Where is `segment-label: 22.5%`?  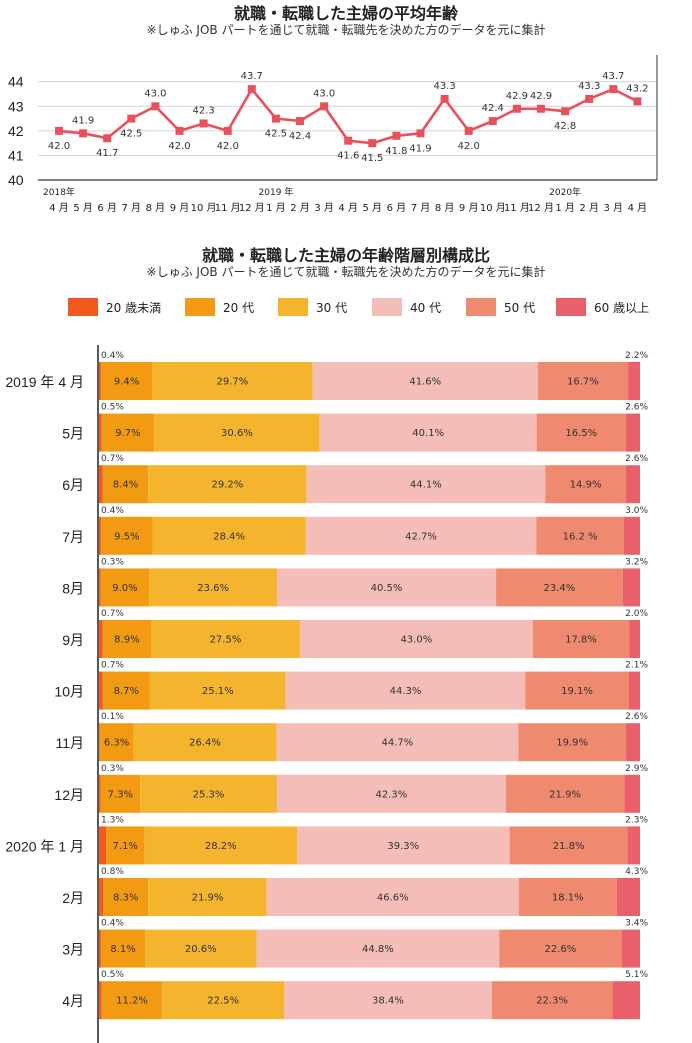
segment-label: 22.5% is located at coordinates (223, 1001).